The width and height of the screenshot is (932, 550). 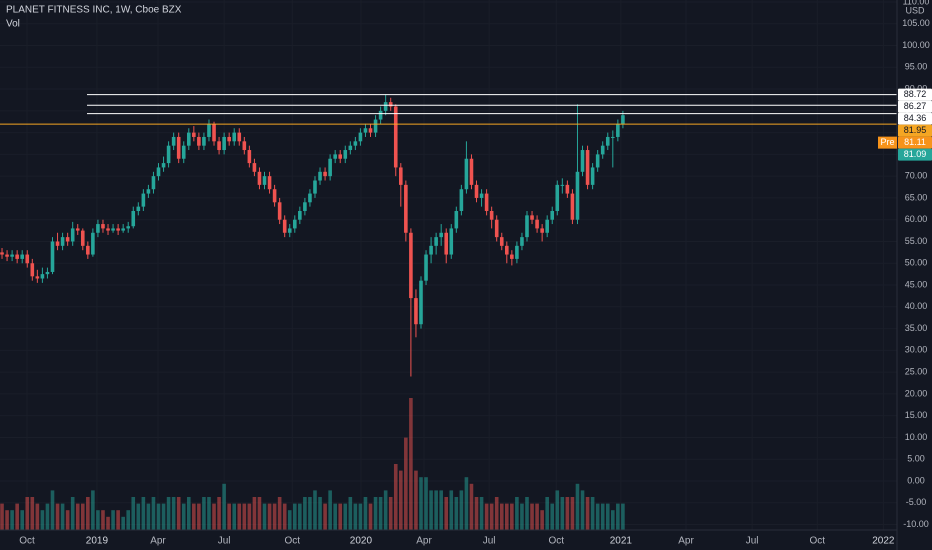 What do you see at coordinates (916, 480) in the screenshot?
I see `y-tick-label: 0.00` at bounding box center [916, 480].